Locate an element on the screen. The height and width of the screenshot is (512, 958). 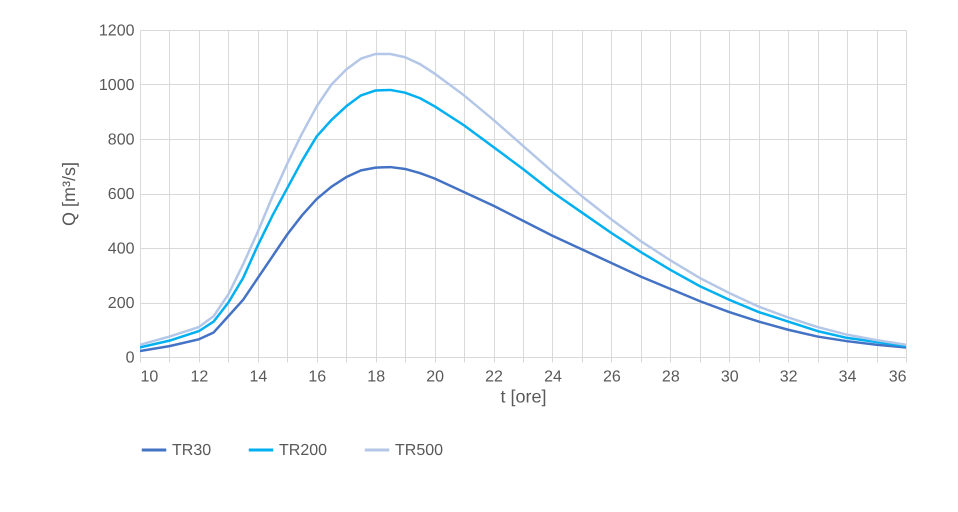
x-tick-label: 10 is located at coordinates (149, 377).